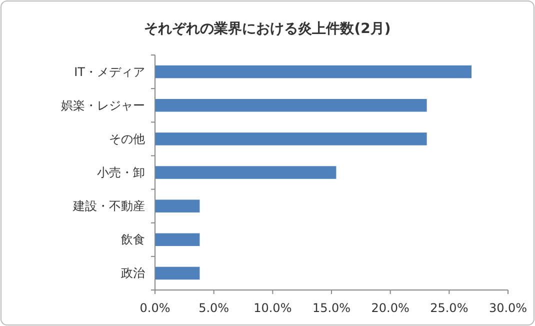  Describe the element at coordinates (103, 105) in the screenshot. I see `y-tick-label: 娯楽・レジャー` at that location.